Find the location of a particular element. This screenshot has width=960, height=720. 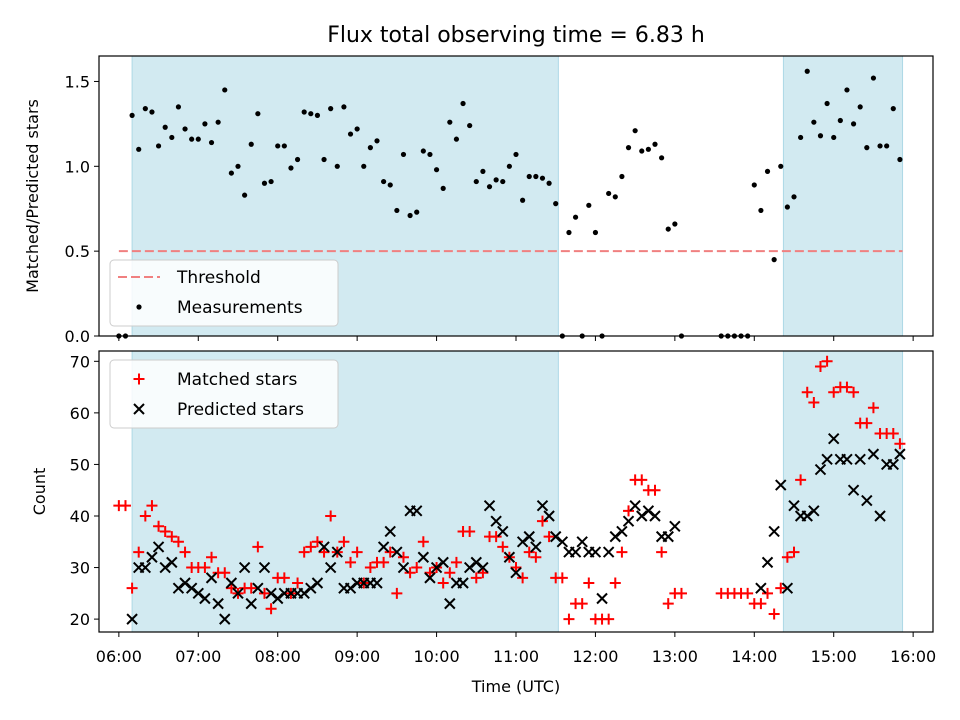

legend-predicted-label: Predicted stars is located at coordinates (240, 410).